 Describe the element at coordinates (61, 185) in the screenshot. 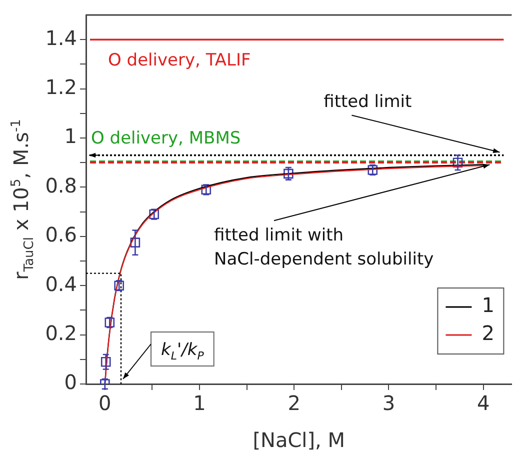

I see `y-tick-label: 0.8` at that location.